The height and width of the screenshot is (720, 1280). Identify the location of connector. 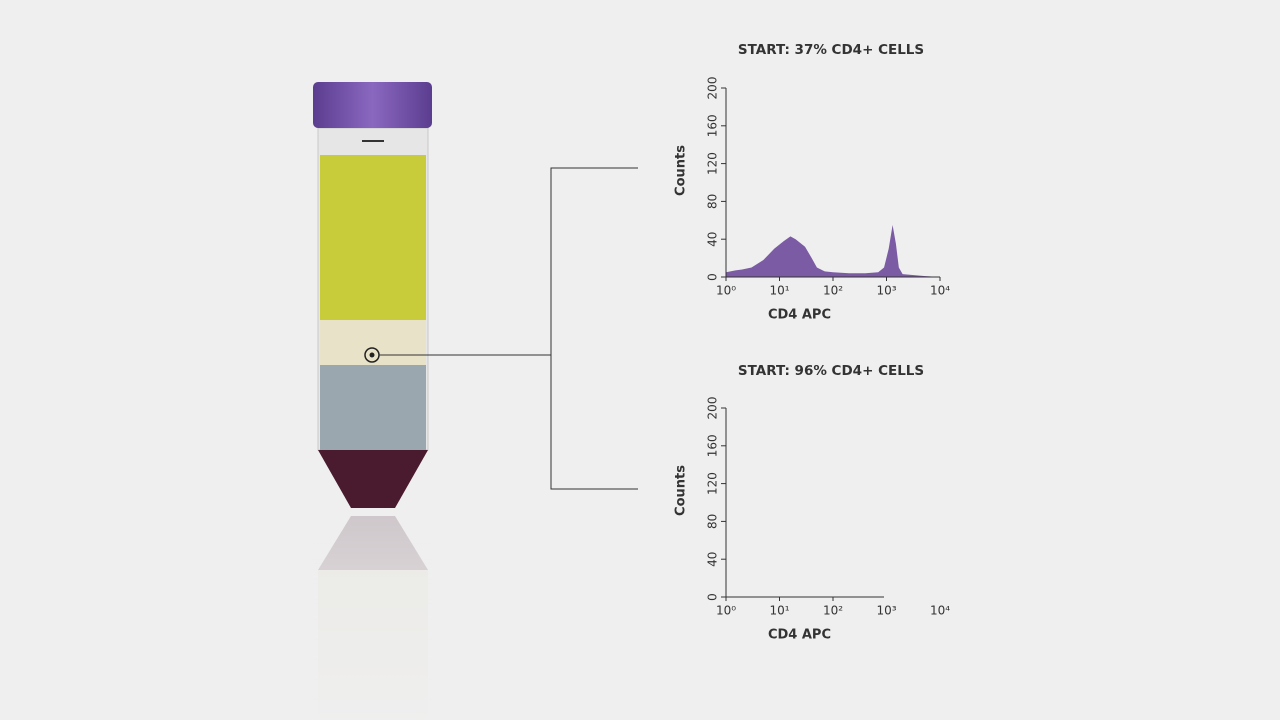
(508, 328).